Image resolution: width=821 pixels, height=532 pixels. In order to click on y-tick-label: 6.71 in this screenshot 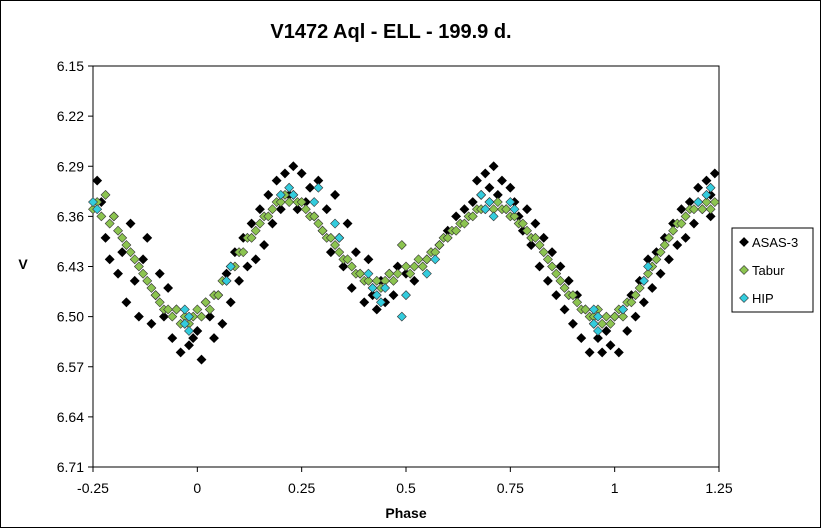, I will do `click(70, 467)`.